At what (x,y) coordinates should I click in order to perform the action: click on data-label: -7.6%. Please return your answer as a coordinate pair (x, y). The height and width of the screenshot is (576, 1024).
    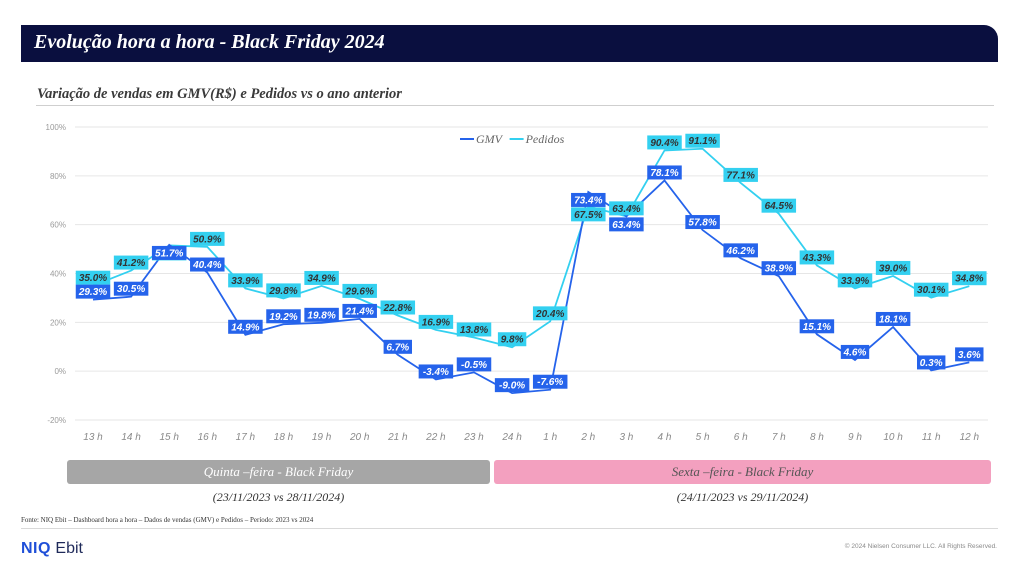
    Looking at the image, I should click on (550, 382).